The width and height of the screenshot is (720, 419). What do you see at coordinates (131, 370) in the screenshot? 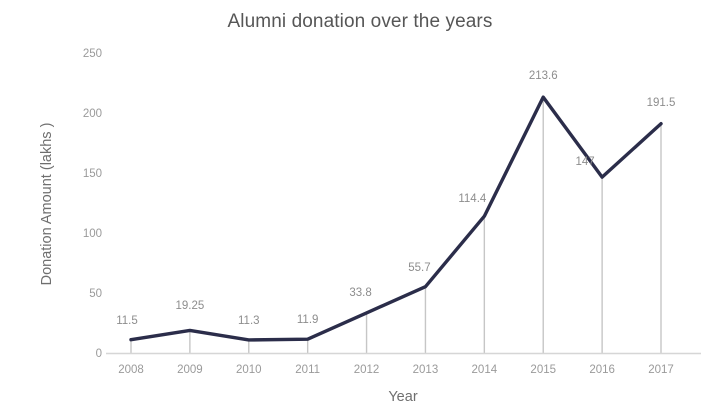
I see `x-tick-label: 2008` at bounding box center [131, 370].